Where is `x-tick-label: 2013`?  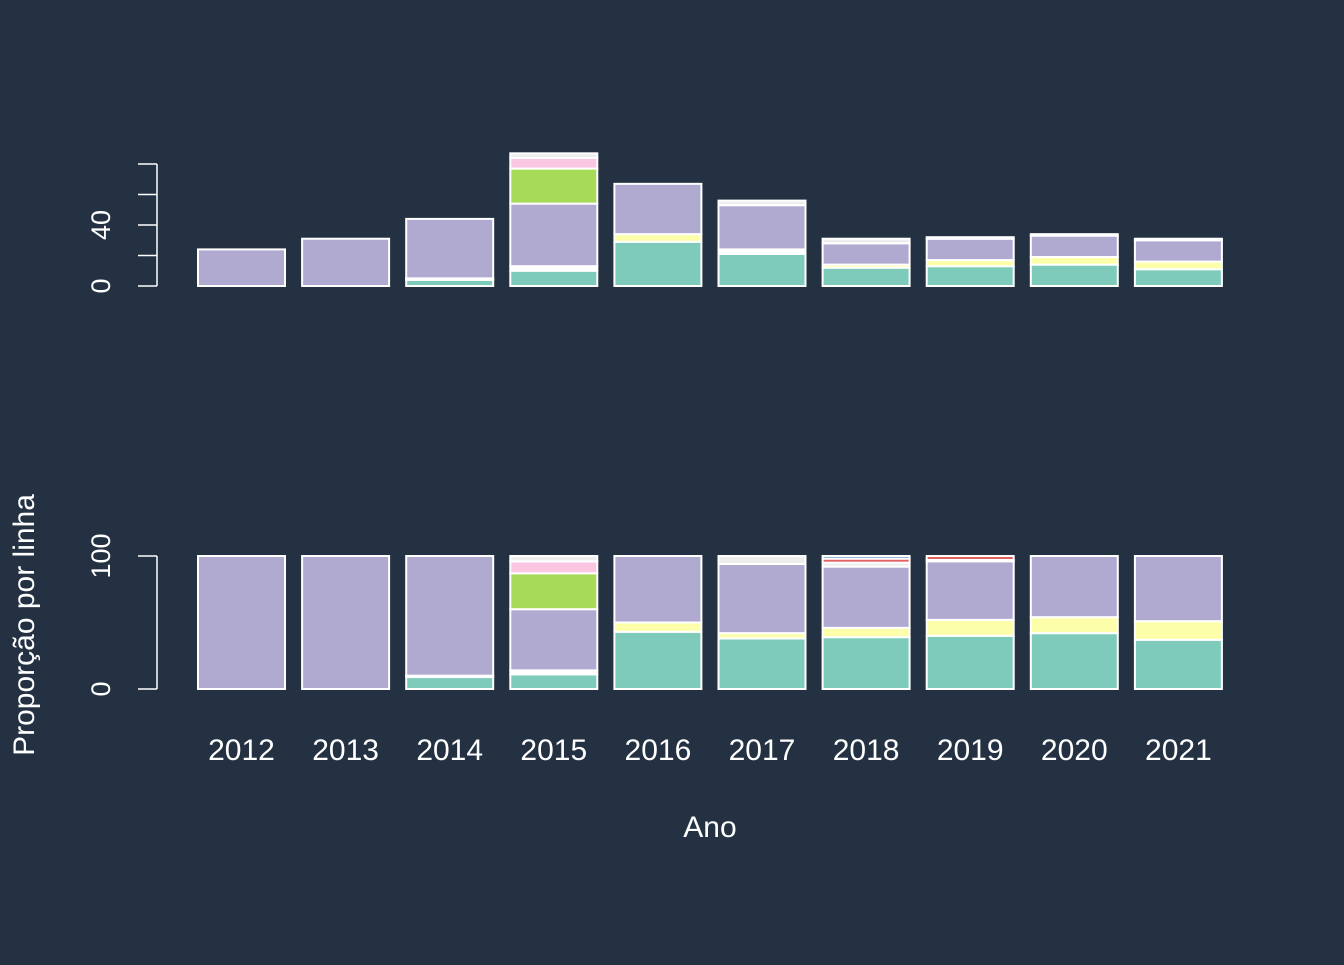
x-tick-label: 2013 is located at coordinates (345, 750).